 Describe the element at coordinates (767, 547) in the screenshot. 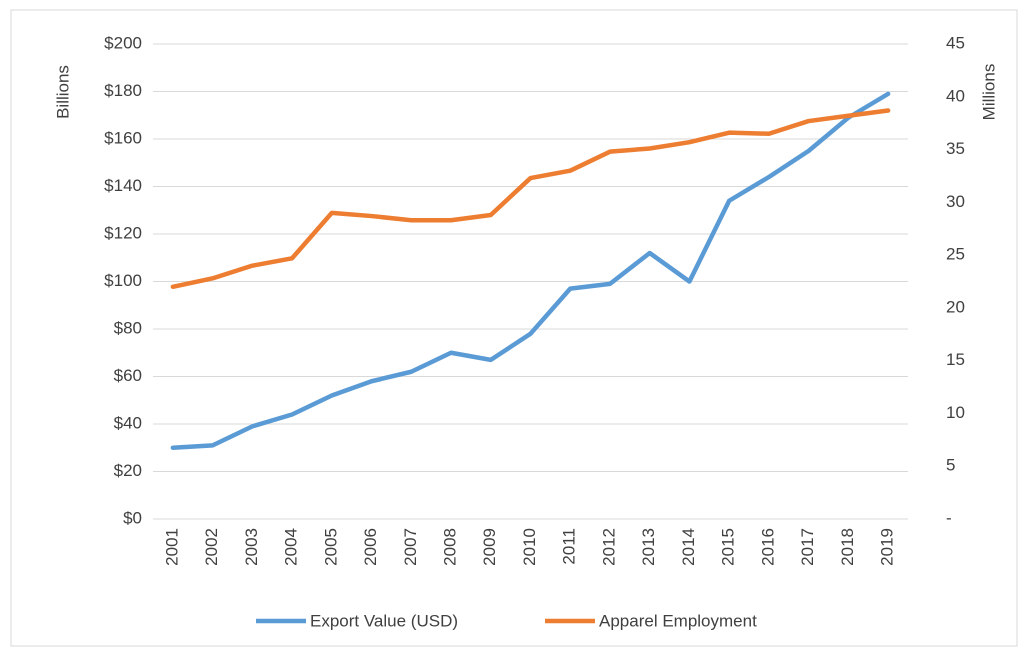

I see `x-tick-label: 2016` at that location.